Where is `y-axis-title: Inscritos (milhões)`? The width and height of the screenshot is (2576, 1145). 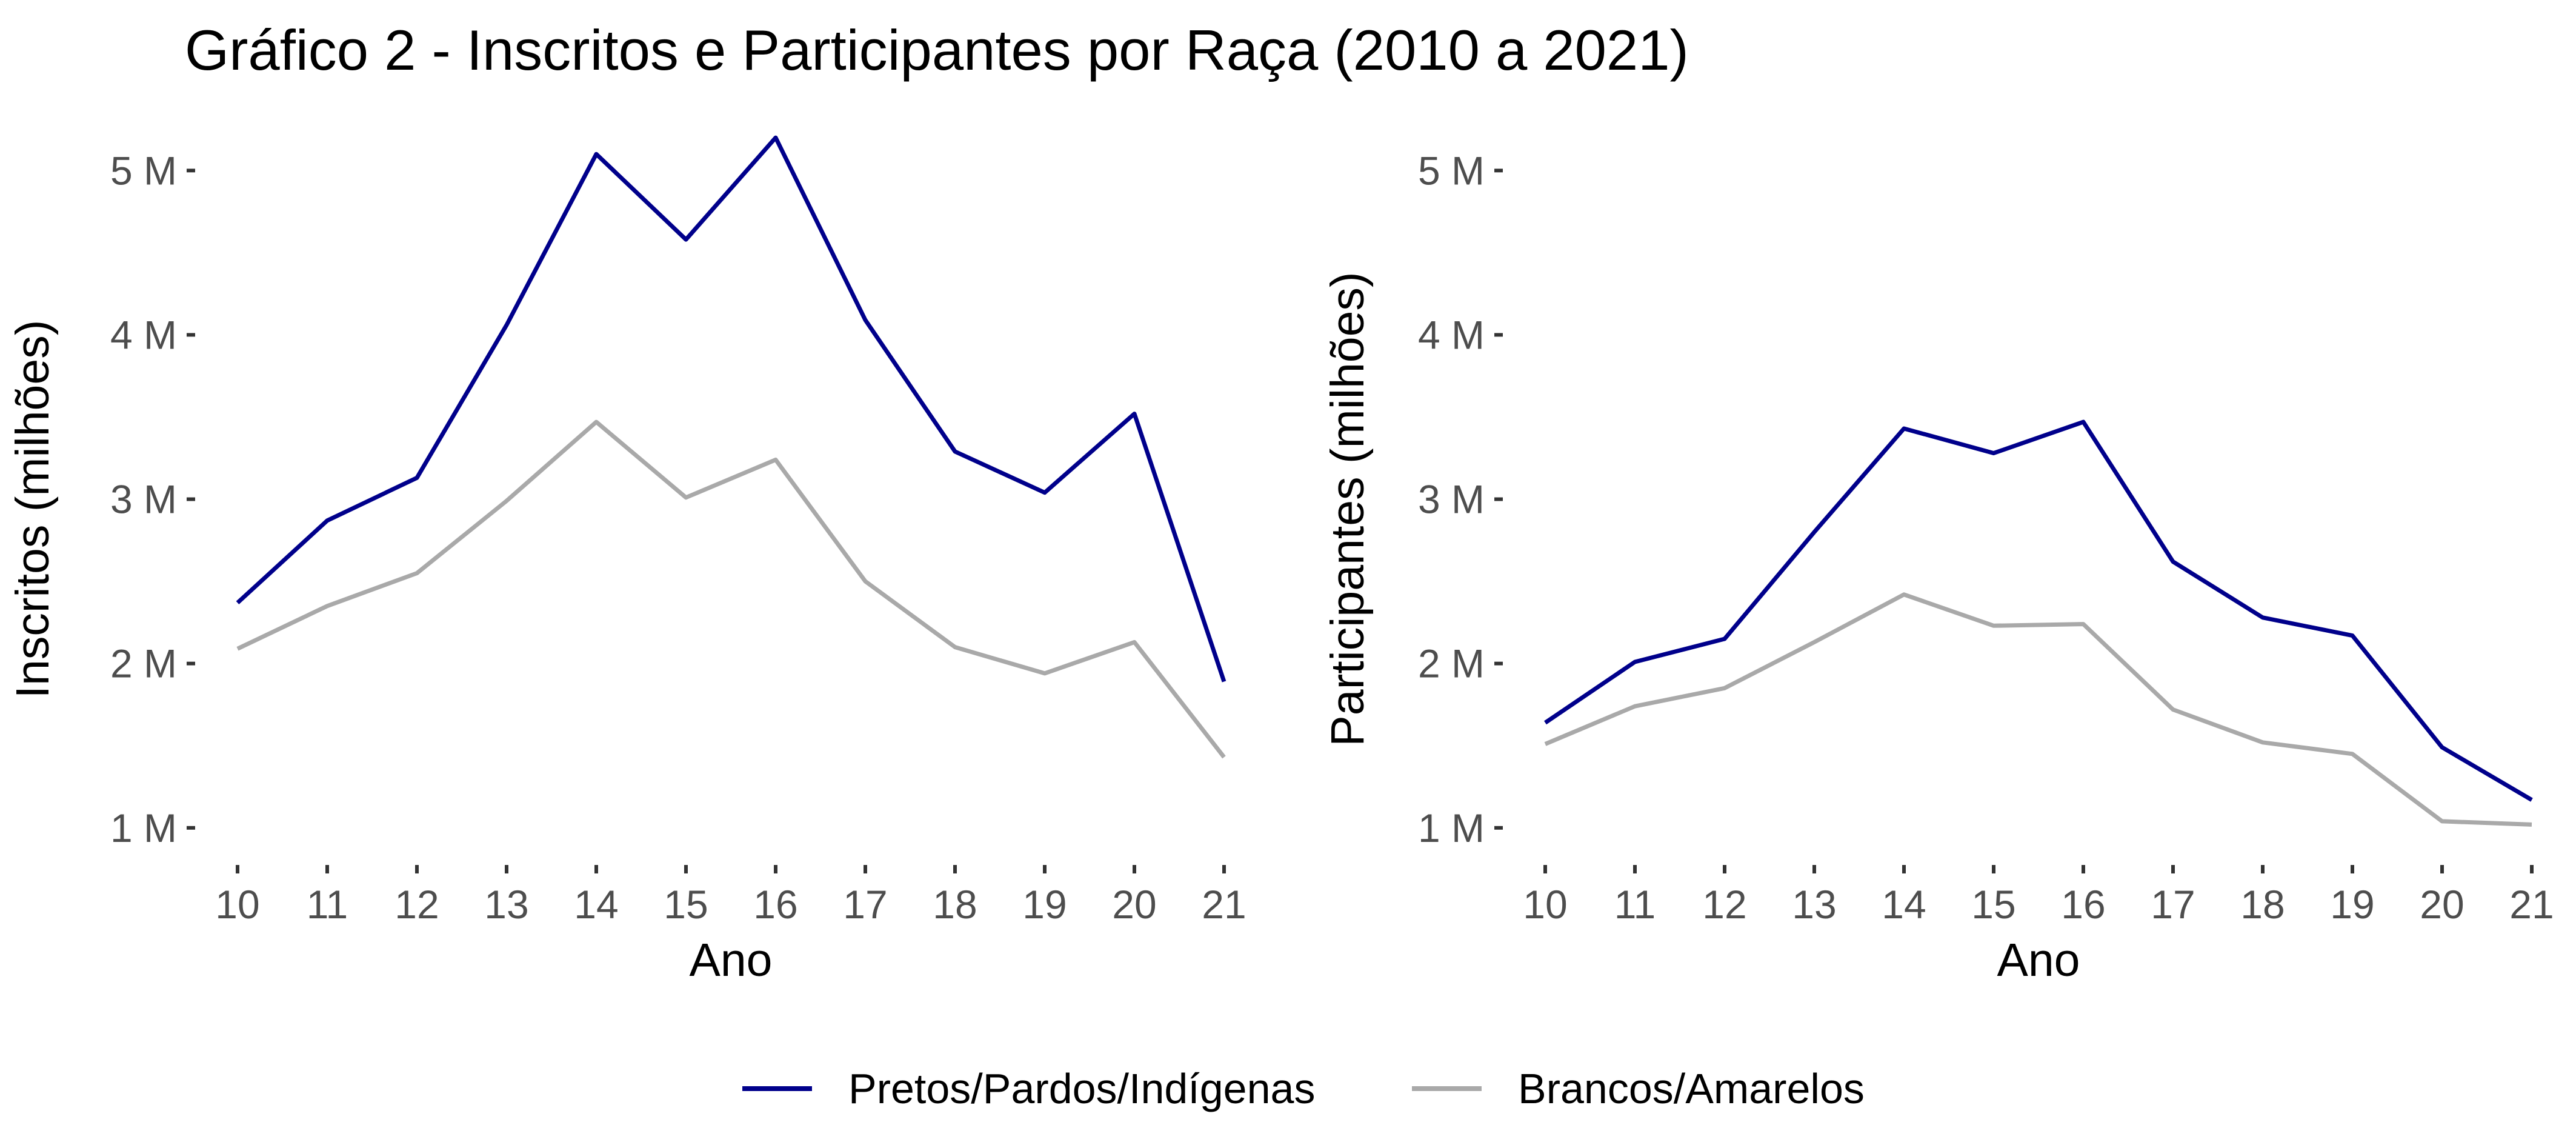 y-axis-title: Inscritos (milhões) is located at coordinates (33, 510).